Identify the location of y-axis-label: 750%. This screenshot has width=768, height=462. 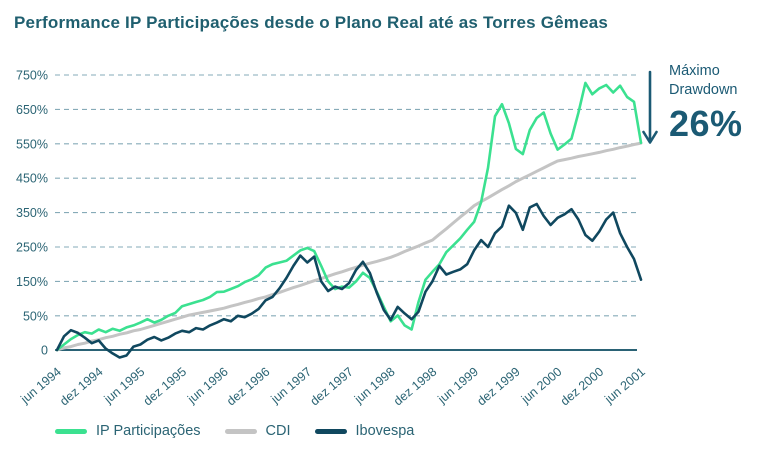
(32, 76).